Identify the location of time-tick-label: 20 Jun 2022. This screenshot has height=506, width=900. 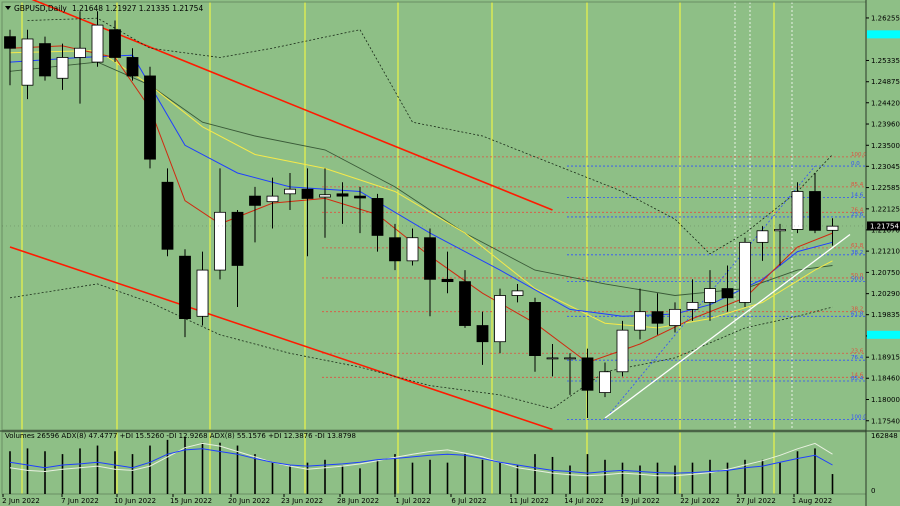
(249, 501).